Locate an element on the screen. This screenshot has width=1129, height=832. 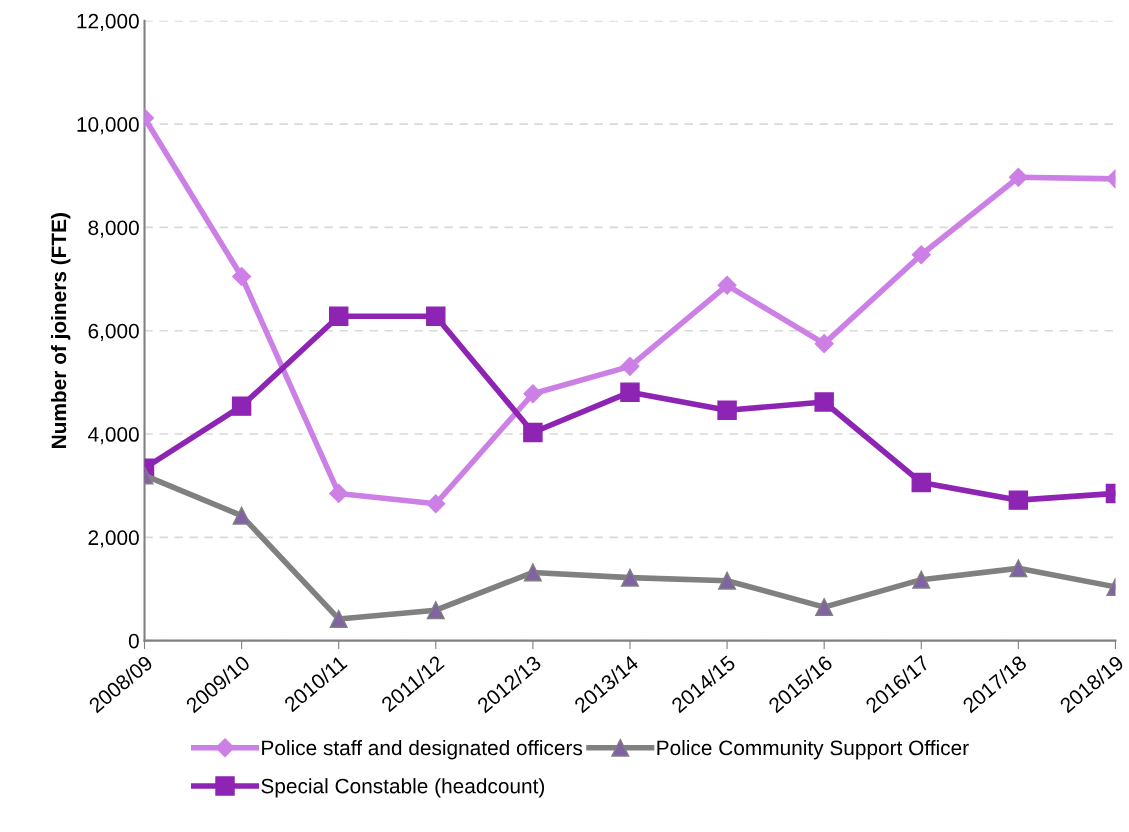
y-tick-label: 6,000 is located at coordinates (113, 332).